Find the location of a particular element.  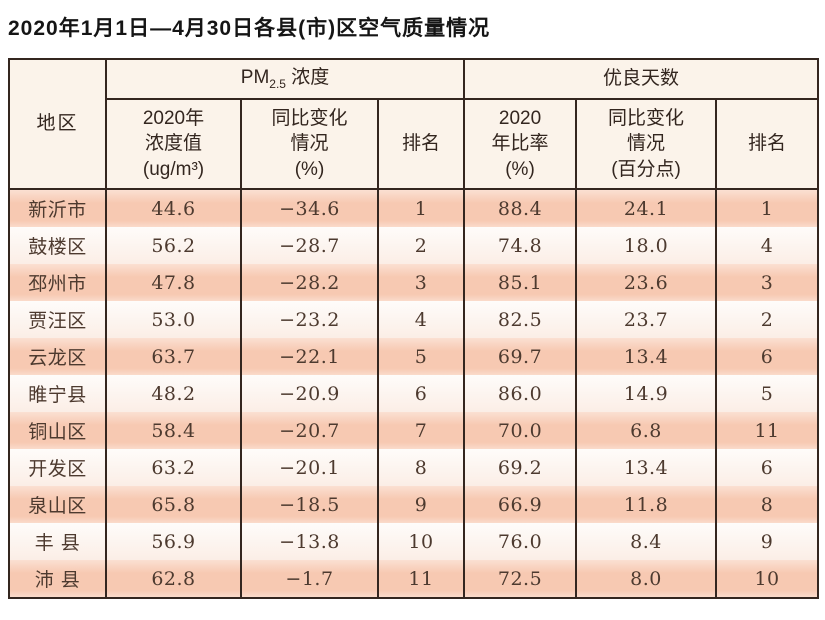

good-change-cell: 8.4 is located at coordinates (646, 541).